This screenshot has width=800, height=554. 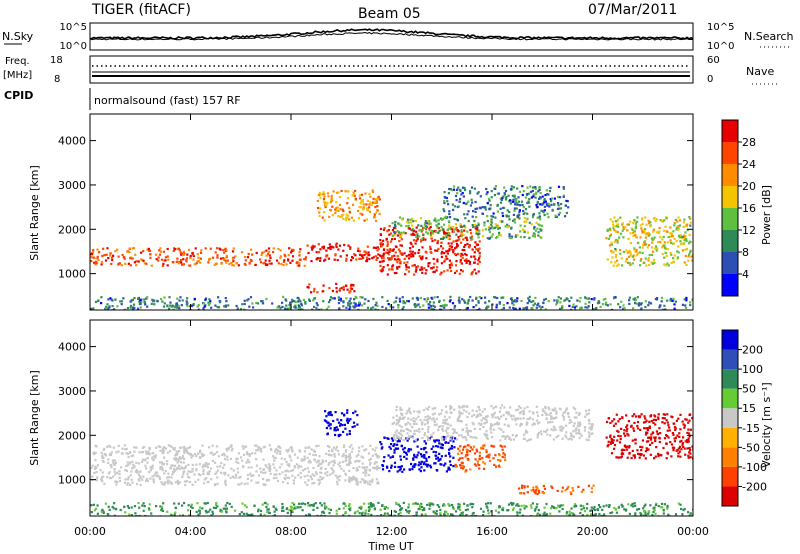 I want to click on freq-tick-top: 18, so click(x=56, y=60).